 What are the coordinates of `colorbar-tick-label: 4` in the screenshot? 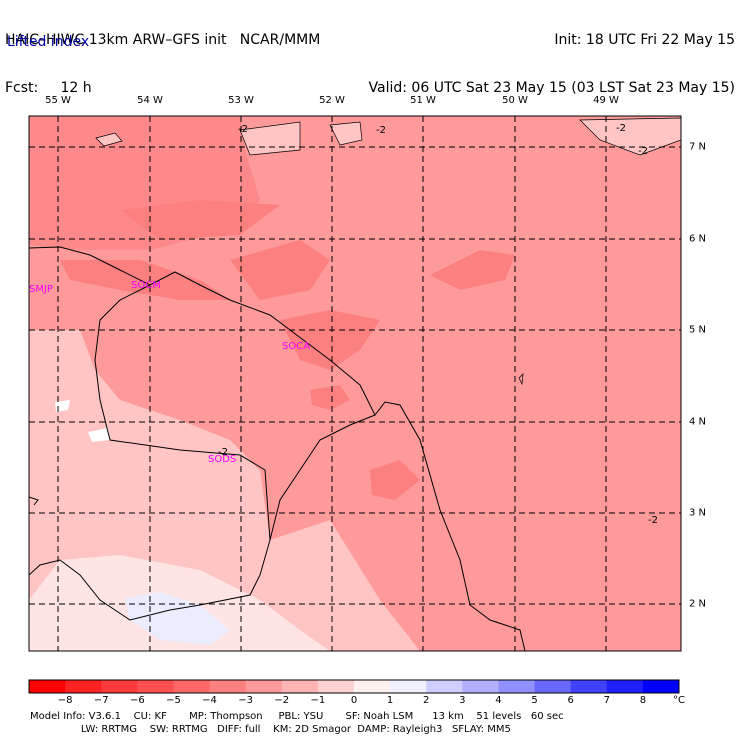 It's located at (498, 700).